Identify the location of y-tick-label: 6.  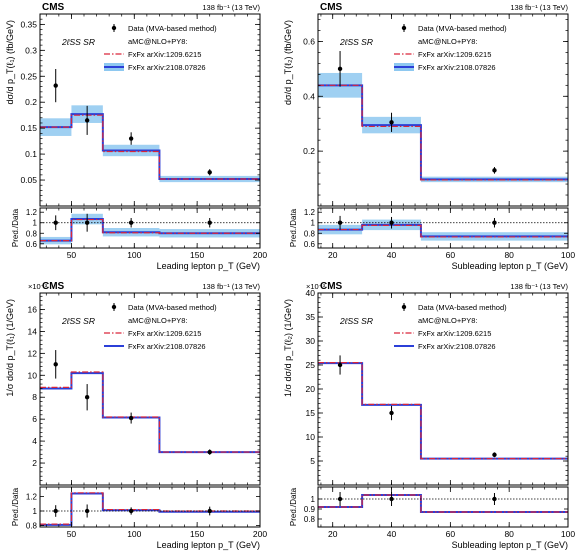
(34, 419).